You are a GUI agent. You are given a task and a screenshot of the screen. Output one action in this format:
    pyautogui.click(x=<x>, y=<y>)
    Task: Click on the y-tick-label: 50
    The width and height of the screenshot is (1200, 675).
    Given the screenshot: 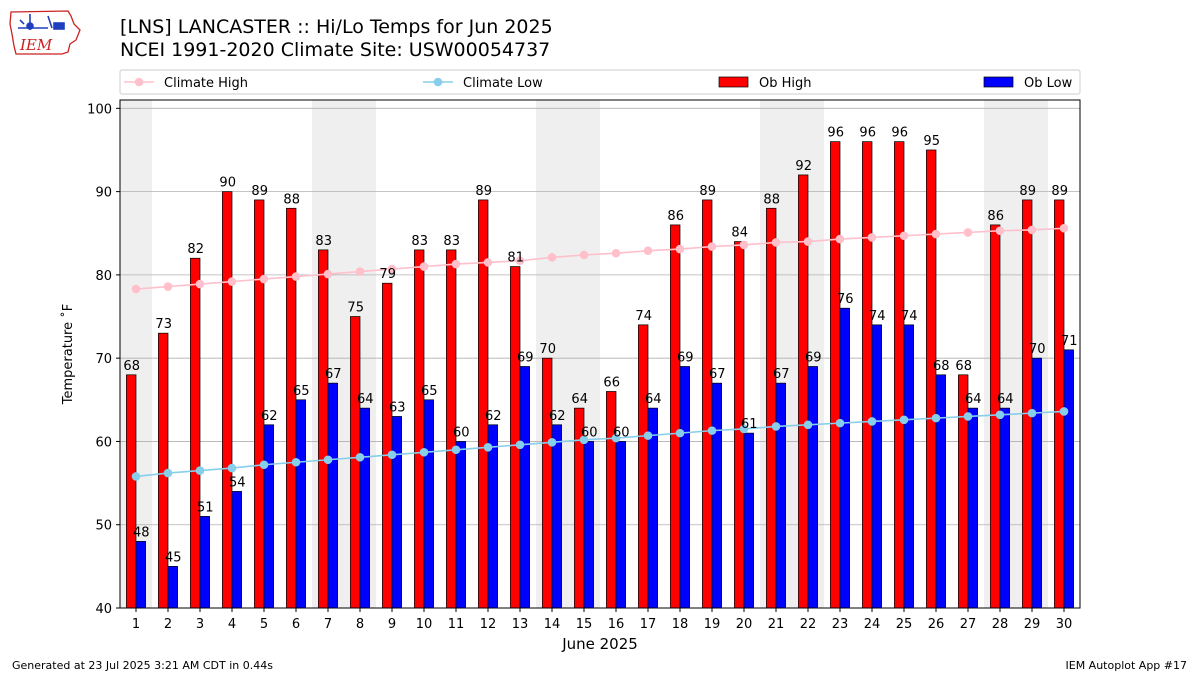 What is the action you would take?
    pyautogui.click(x=103, y=526)
    